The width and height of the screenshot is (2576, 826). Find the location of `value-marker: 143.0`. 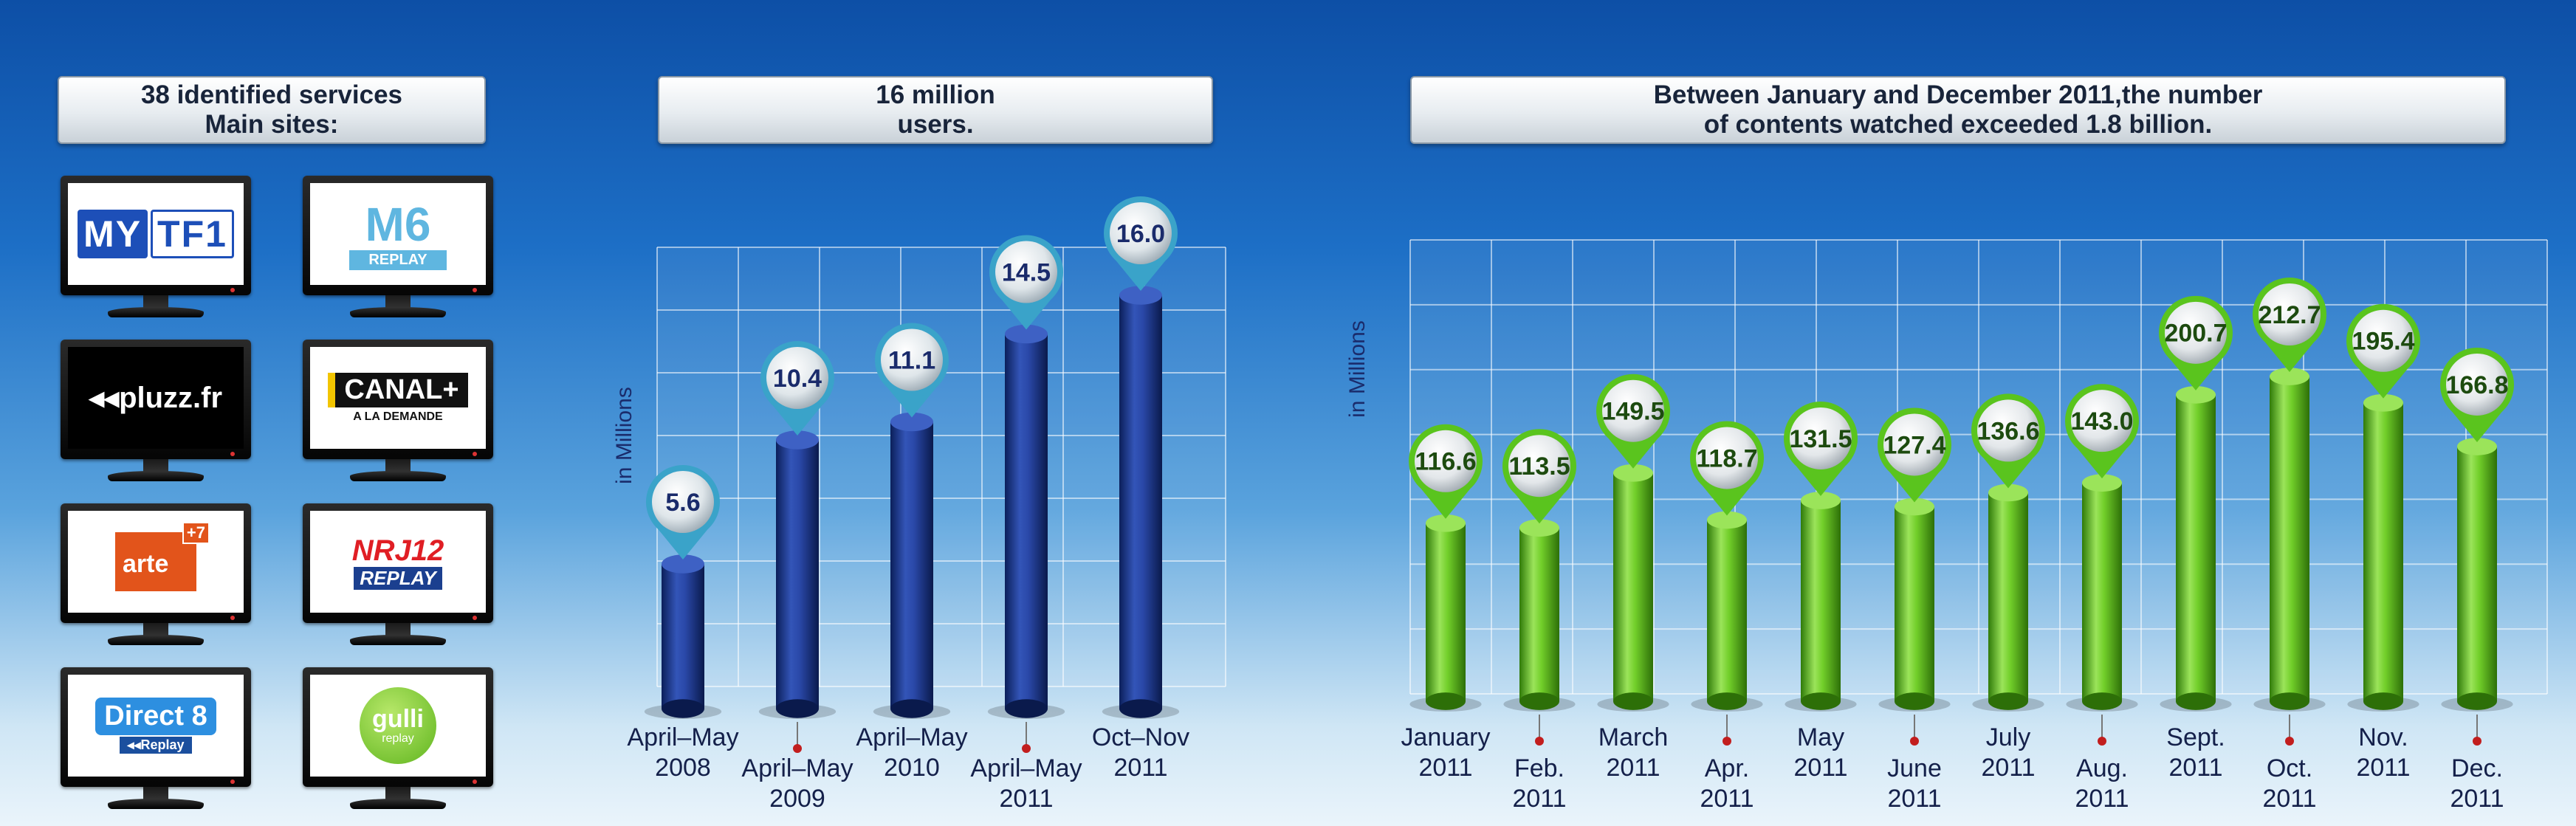

value-marker: 143.0 is located at coordinates (2102, 431).